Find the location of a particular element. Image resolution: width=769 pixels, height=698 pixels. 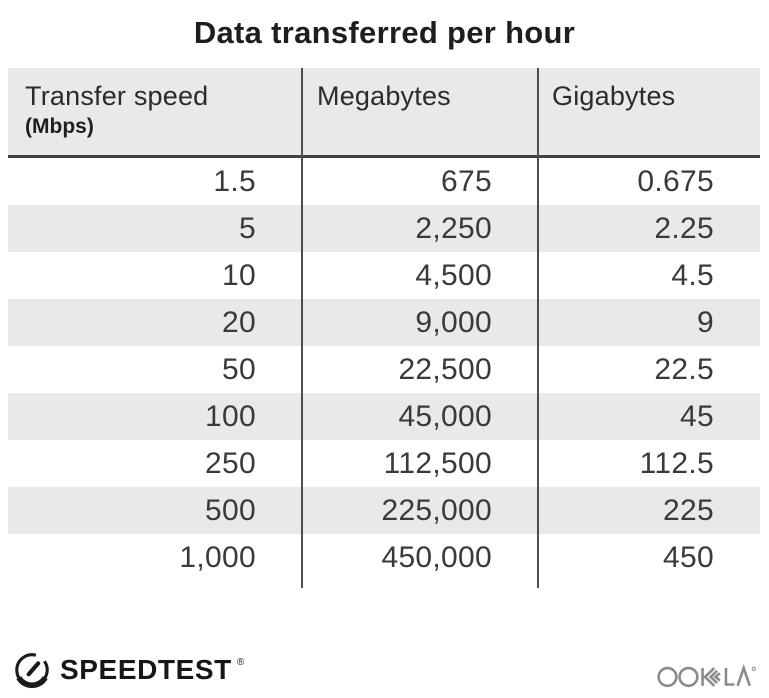

cell: 500 is located at coordinates (230, 510).